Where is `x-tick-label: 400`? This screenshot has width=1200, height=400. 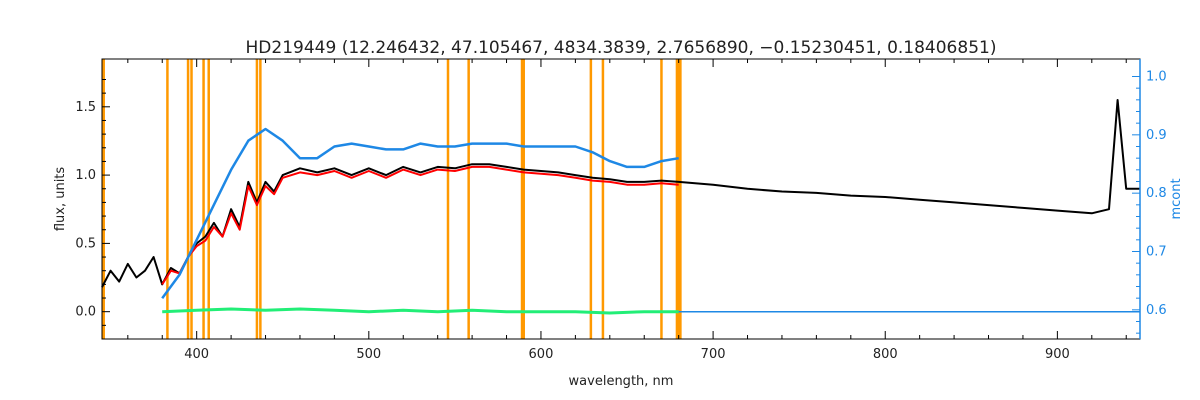 x-tick-label: 400 is located at coordinates (196, 354).